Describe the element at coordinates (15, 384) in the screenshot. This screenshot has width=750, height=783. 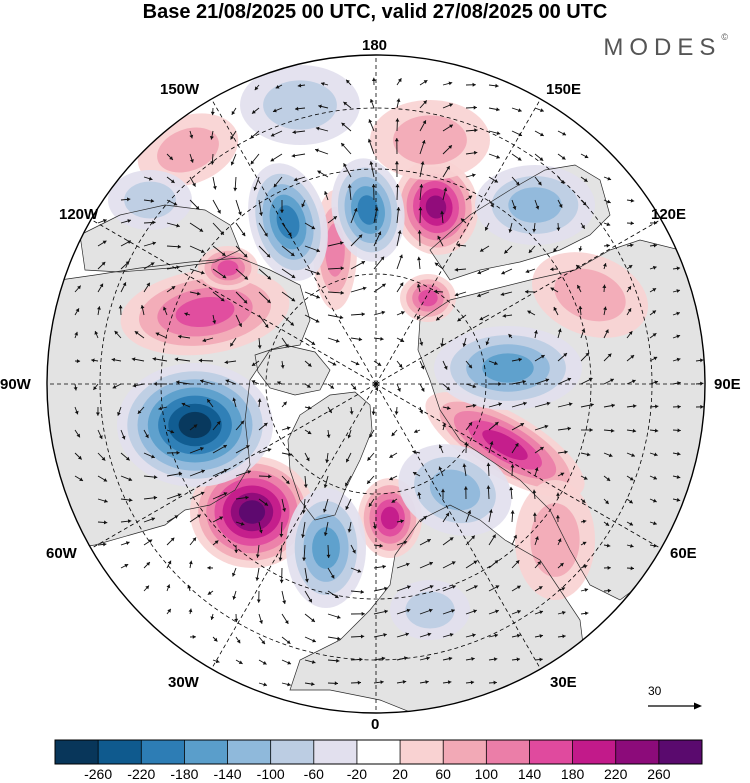
I see `lon-label-90w: 90W` at that location.